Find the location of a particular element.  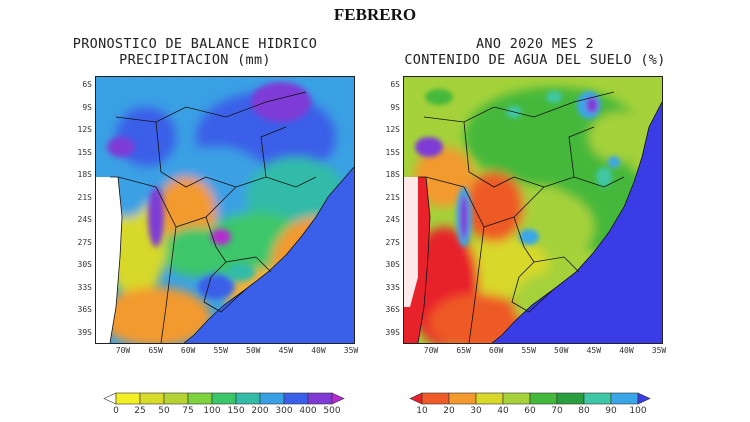

soil-title-line1: ANO 2020 MES 2 is located at coordinates (535, 44).